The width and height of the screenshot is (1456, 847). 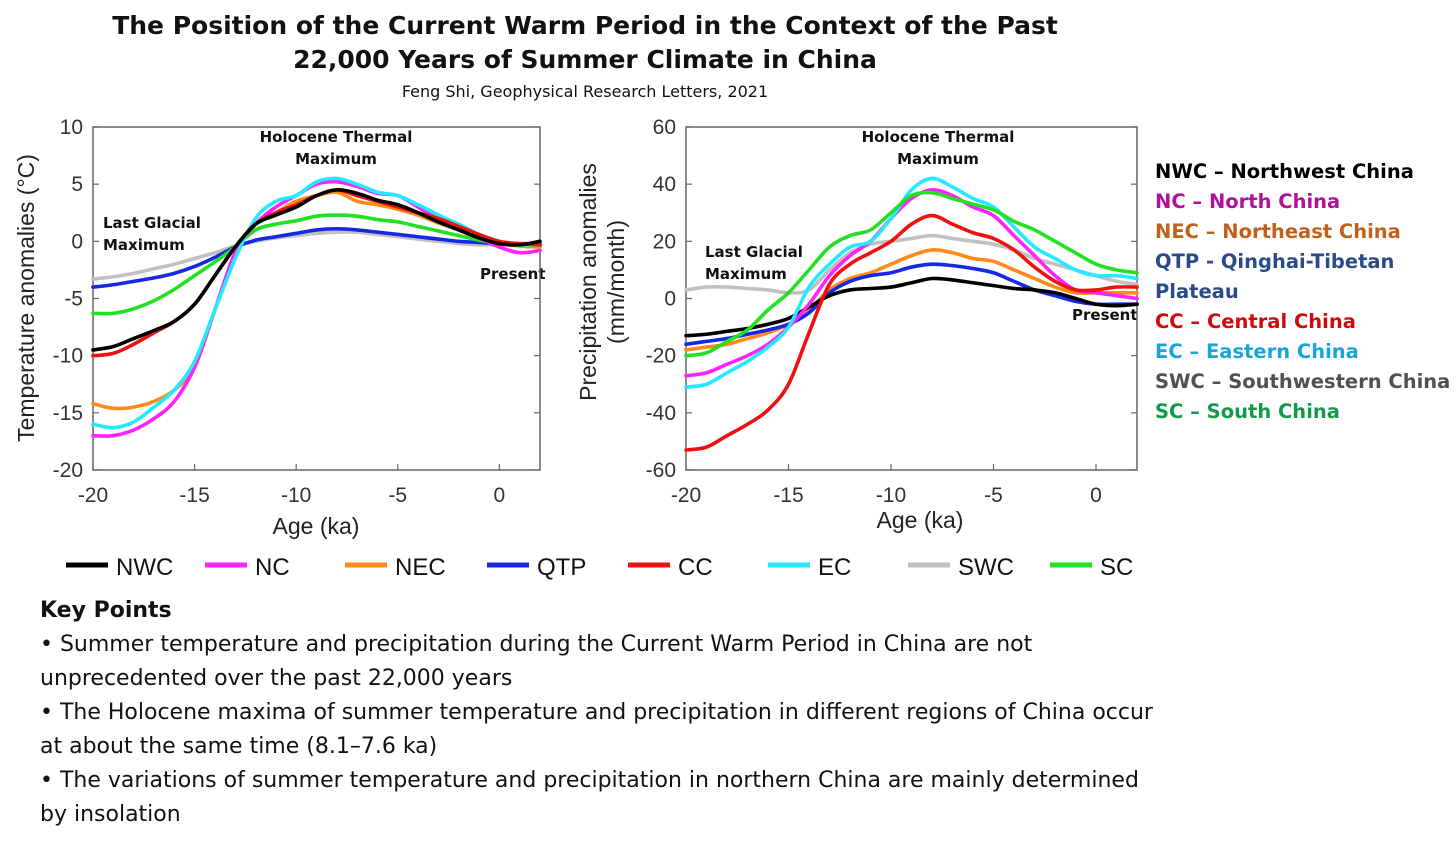 I want to click on region-legend-item: EC – Eastern China, so click(x=1257, y=351).